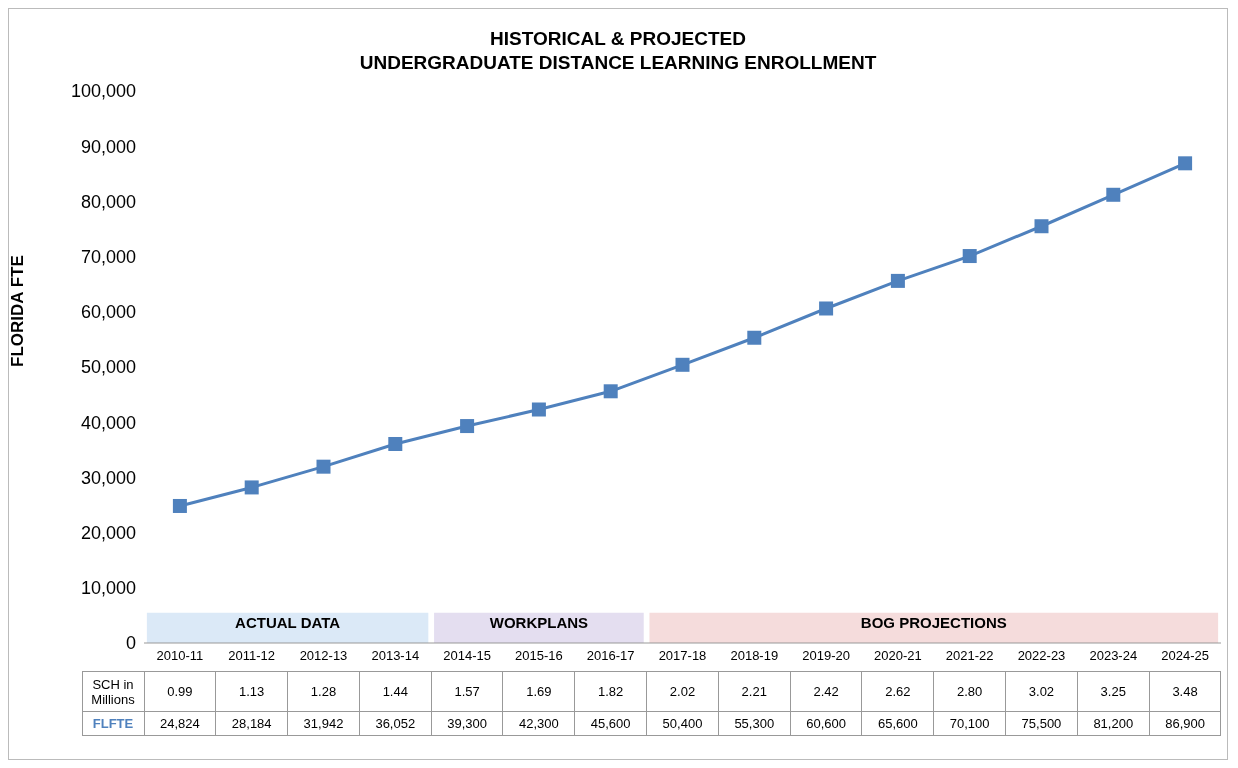 This screenshot has width=1238, height=768. I want to click on data-label: 45,600, so click(610, 723).